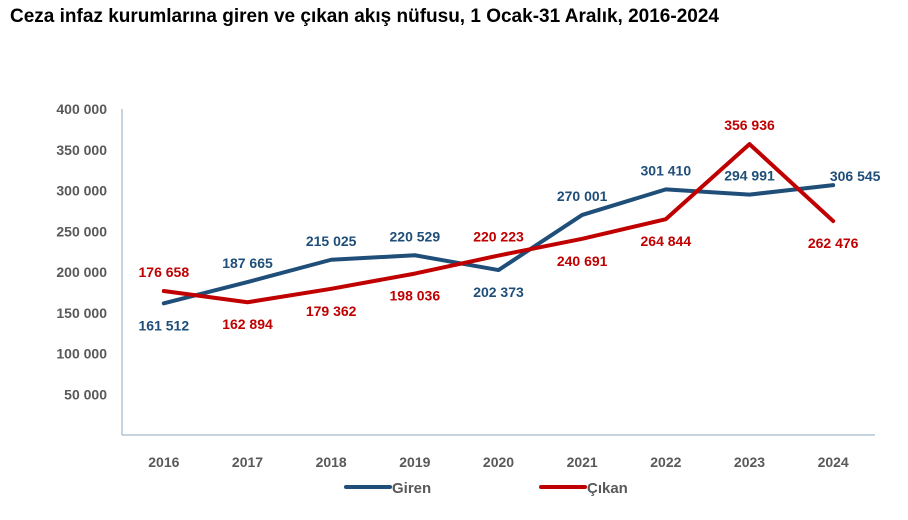 The height and width of the screenshot is (520, 908). Describe the element at coordinates (81, 313) in the screenshot. I see `y-tick-label: 150 000` at that location.